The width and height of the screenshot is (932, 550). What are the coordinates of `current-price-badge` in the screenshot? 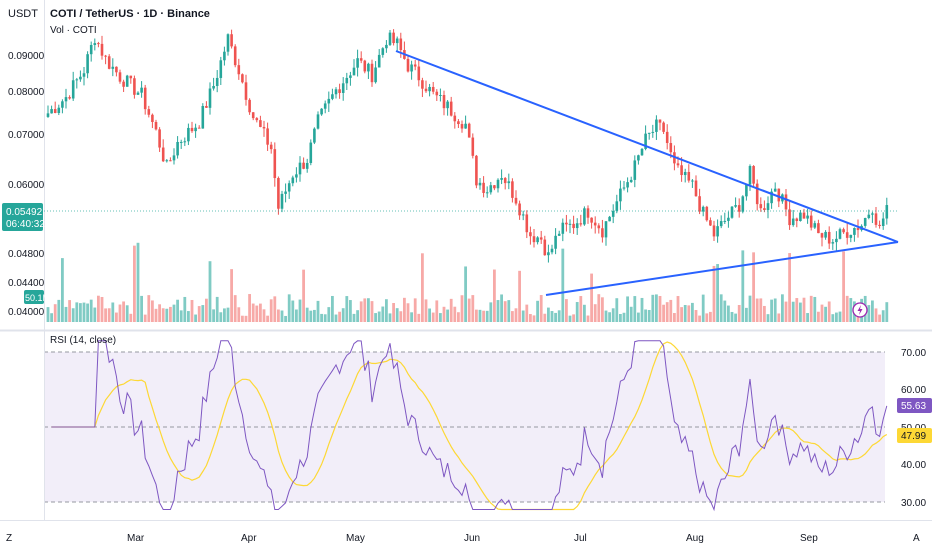 It's located at (22, 217).